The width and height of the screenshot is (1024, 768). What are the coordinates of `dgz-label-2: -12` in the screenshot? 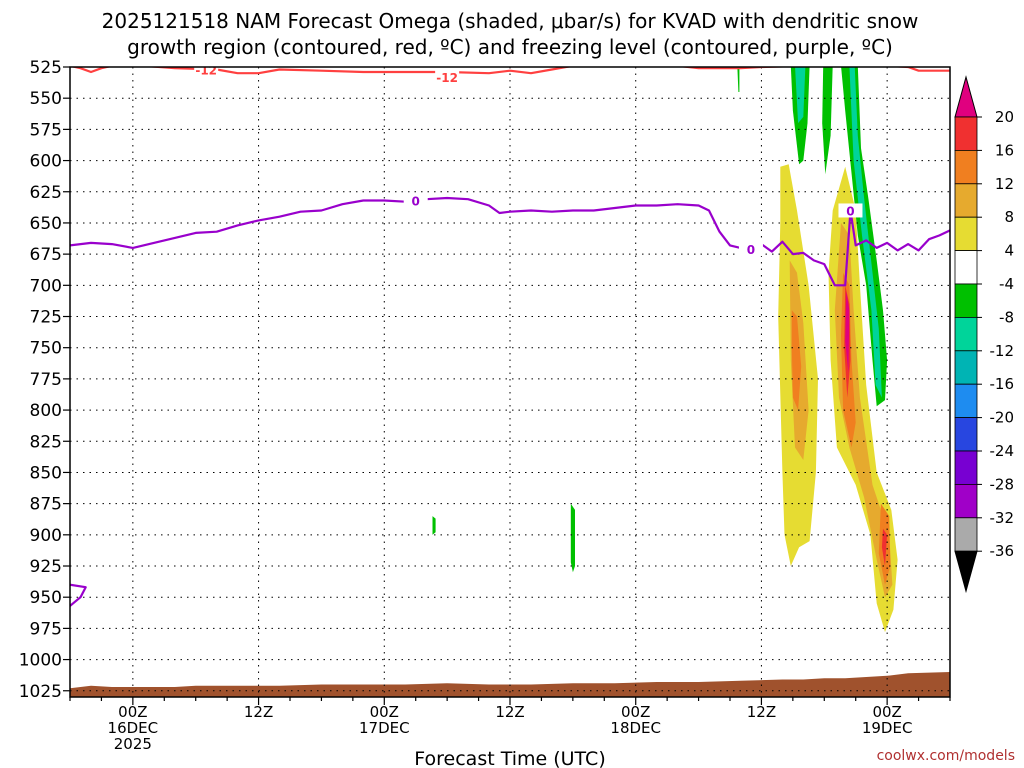 It's located at (447, 78).